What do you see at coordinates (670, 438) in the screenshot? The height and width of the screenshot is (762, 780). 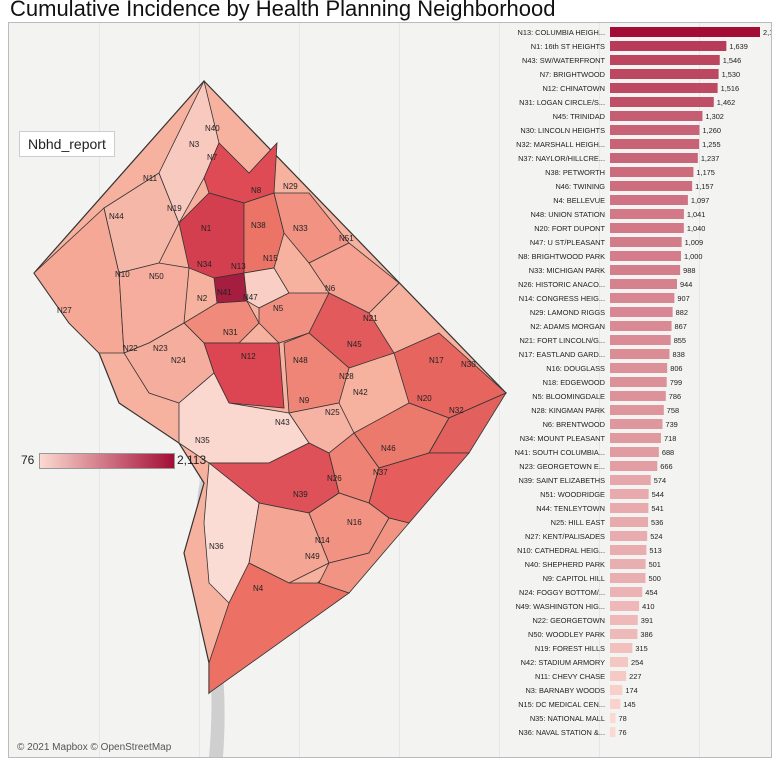 I see `bar-value-label: 718` at bounding box center [670, 438].